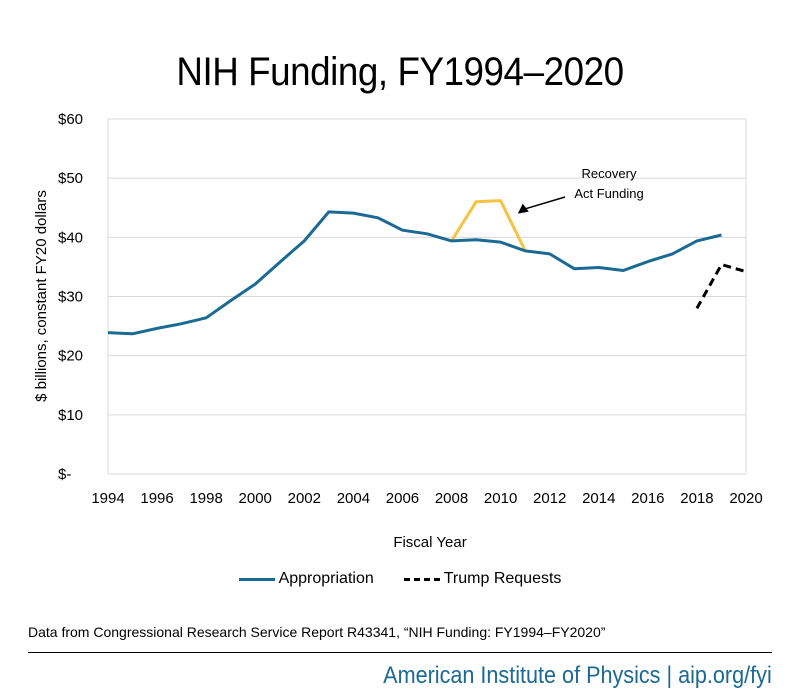  I want to click on annotation-text: Act Funding, so click(608, 193).